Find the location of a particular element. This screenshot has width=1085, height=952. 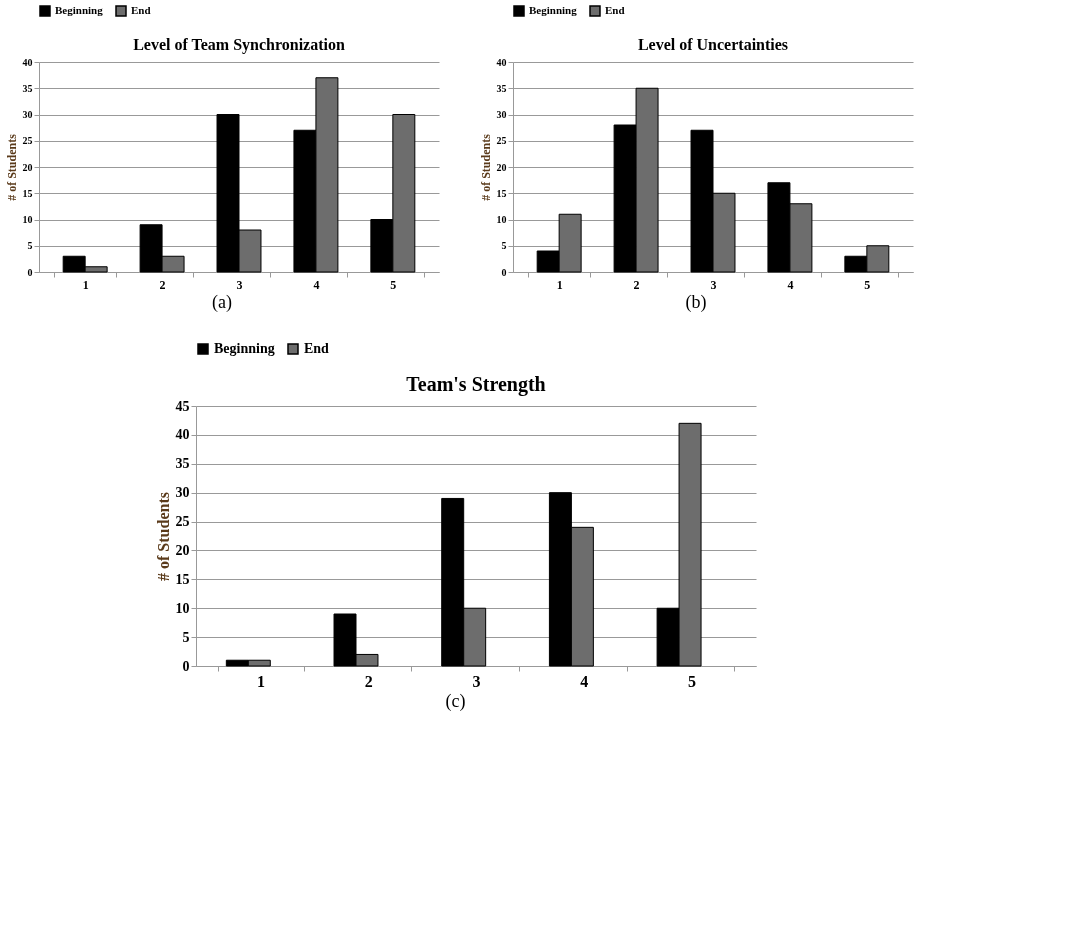

text: (b) is located at coordinates (696, 302).